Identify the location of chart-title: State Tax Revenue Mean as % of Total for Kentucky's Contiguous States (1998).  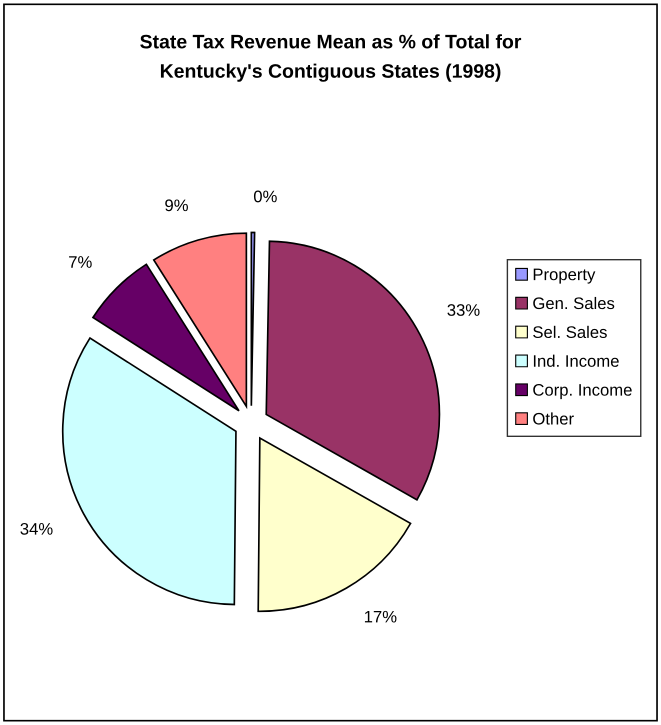
(331, 58).